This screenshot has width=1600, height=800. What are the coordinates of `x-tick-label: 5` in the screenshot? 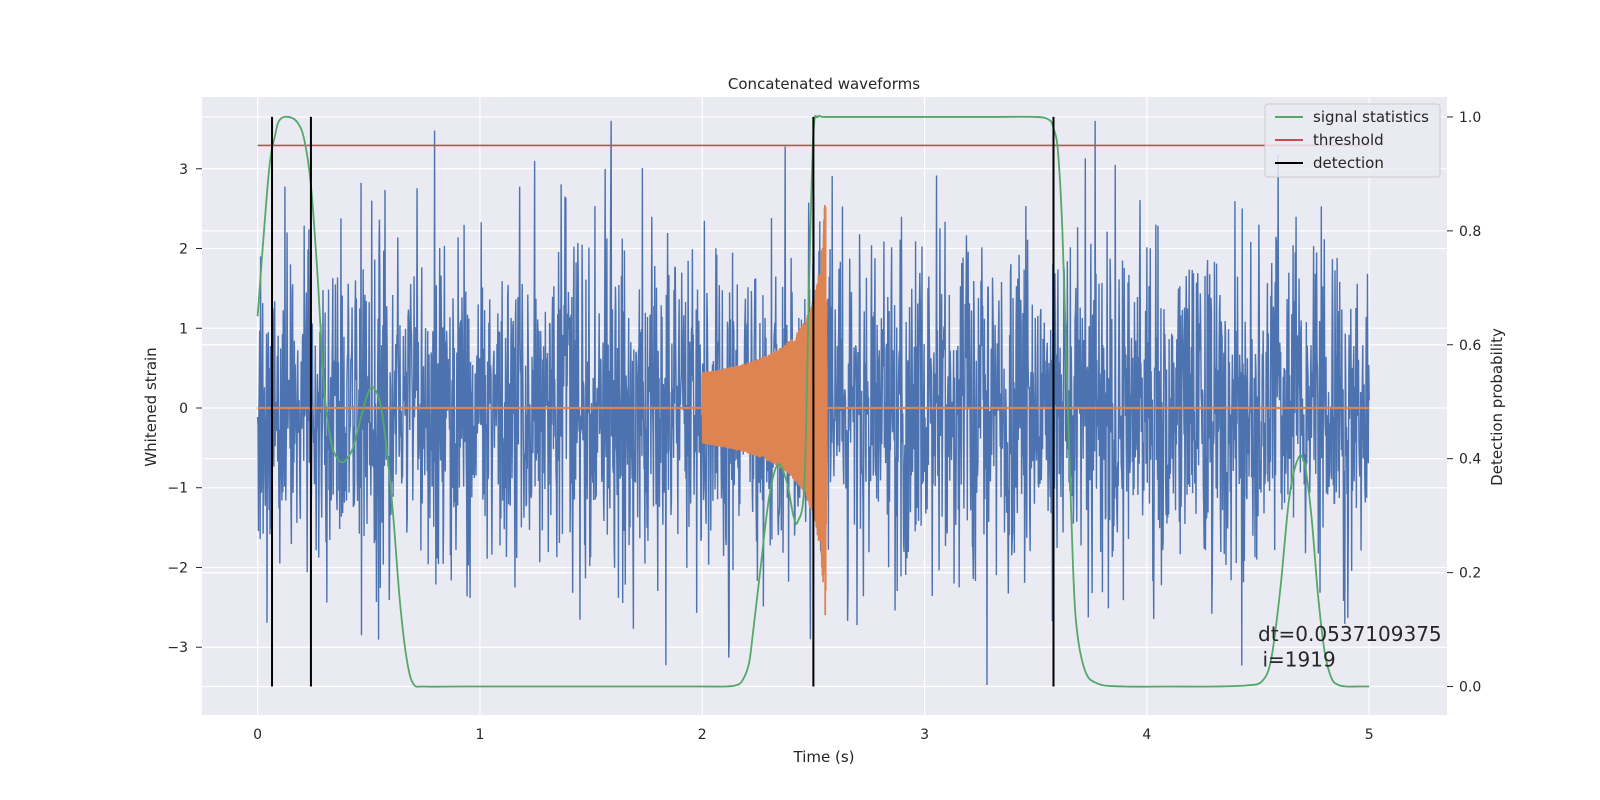 It's located at (1369, 735).